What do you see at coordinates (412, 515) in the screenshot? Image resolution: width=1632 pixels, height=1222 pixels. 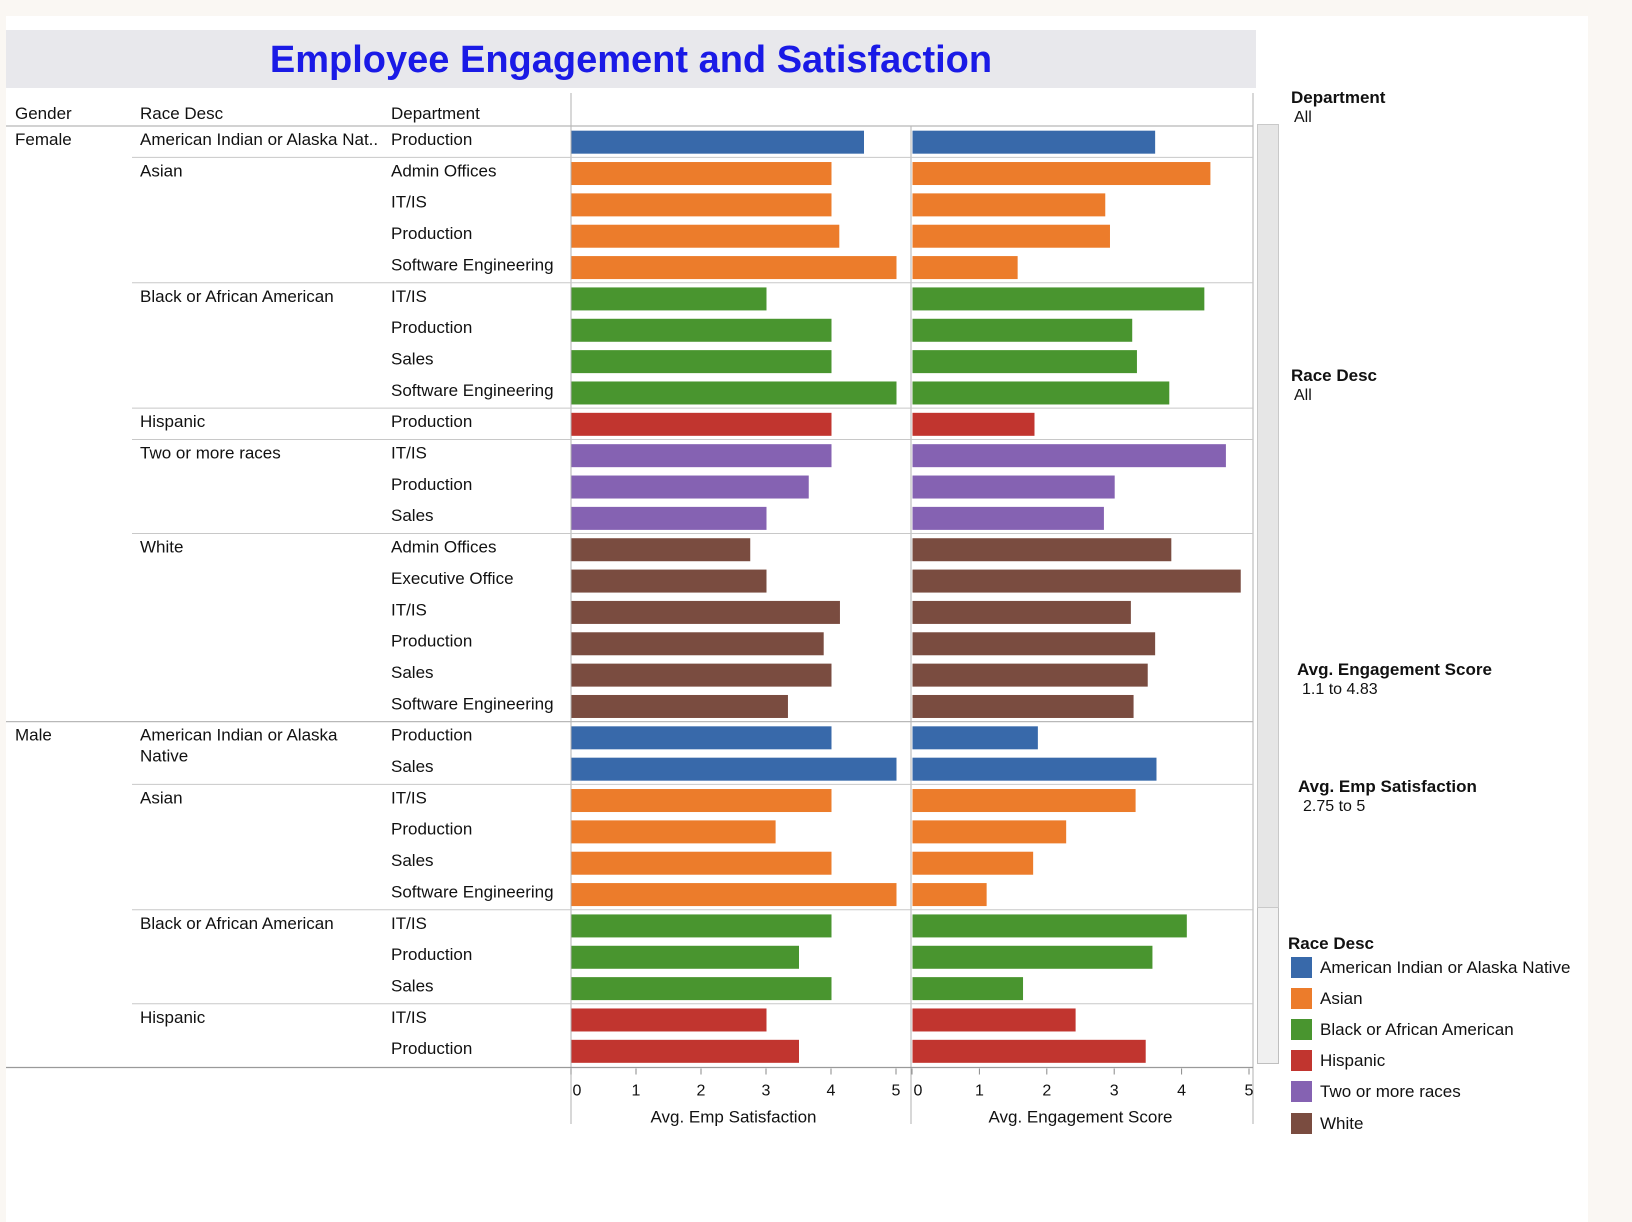 I see `department-label: Sales` at bounding box center [412, 515].